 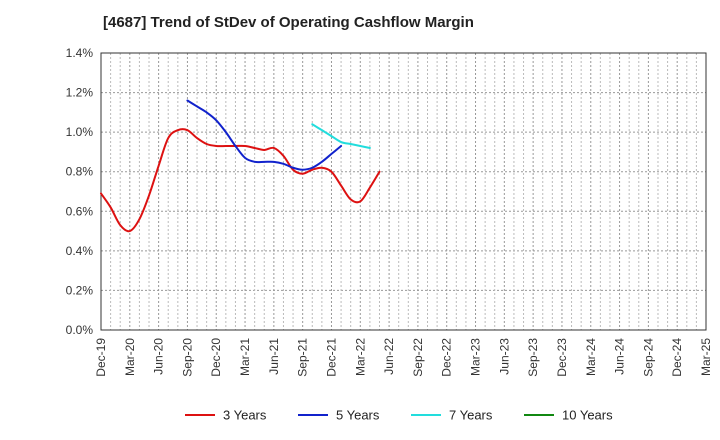 I want to click on x-tick-label: Dec-22, so click(x=447, y=357).